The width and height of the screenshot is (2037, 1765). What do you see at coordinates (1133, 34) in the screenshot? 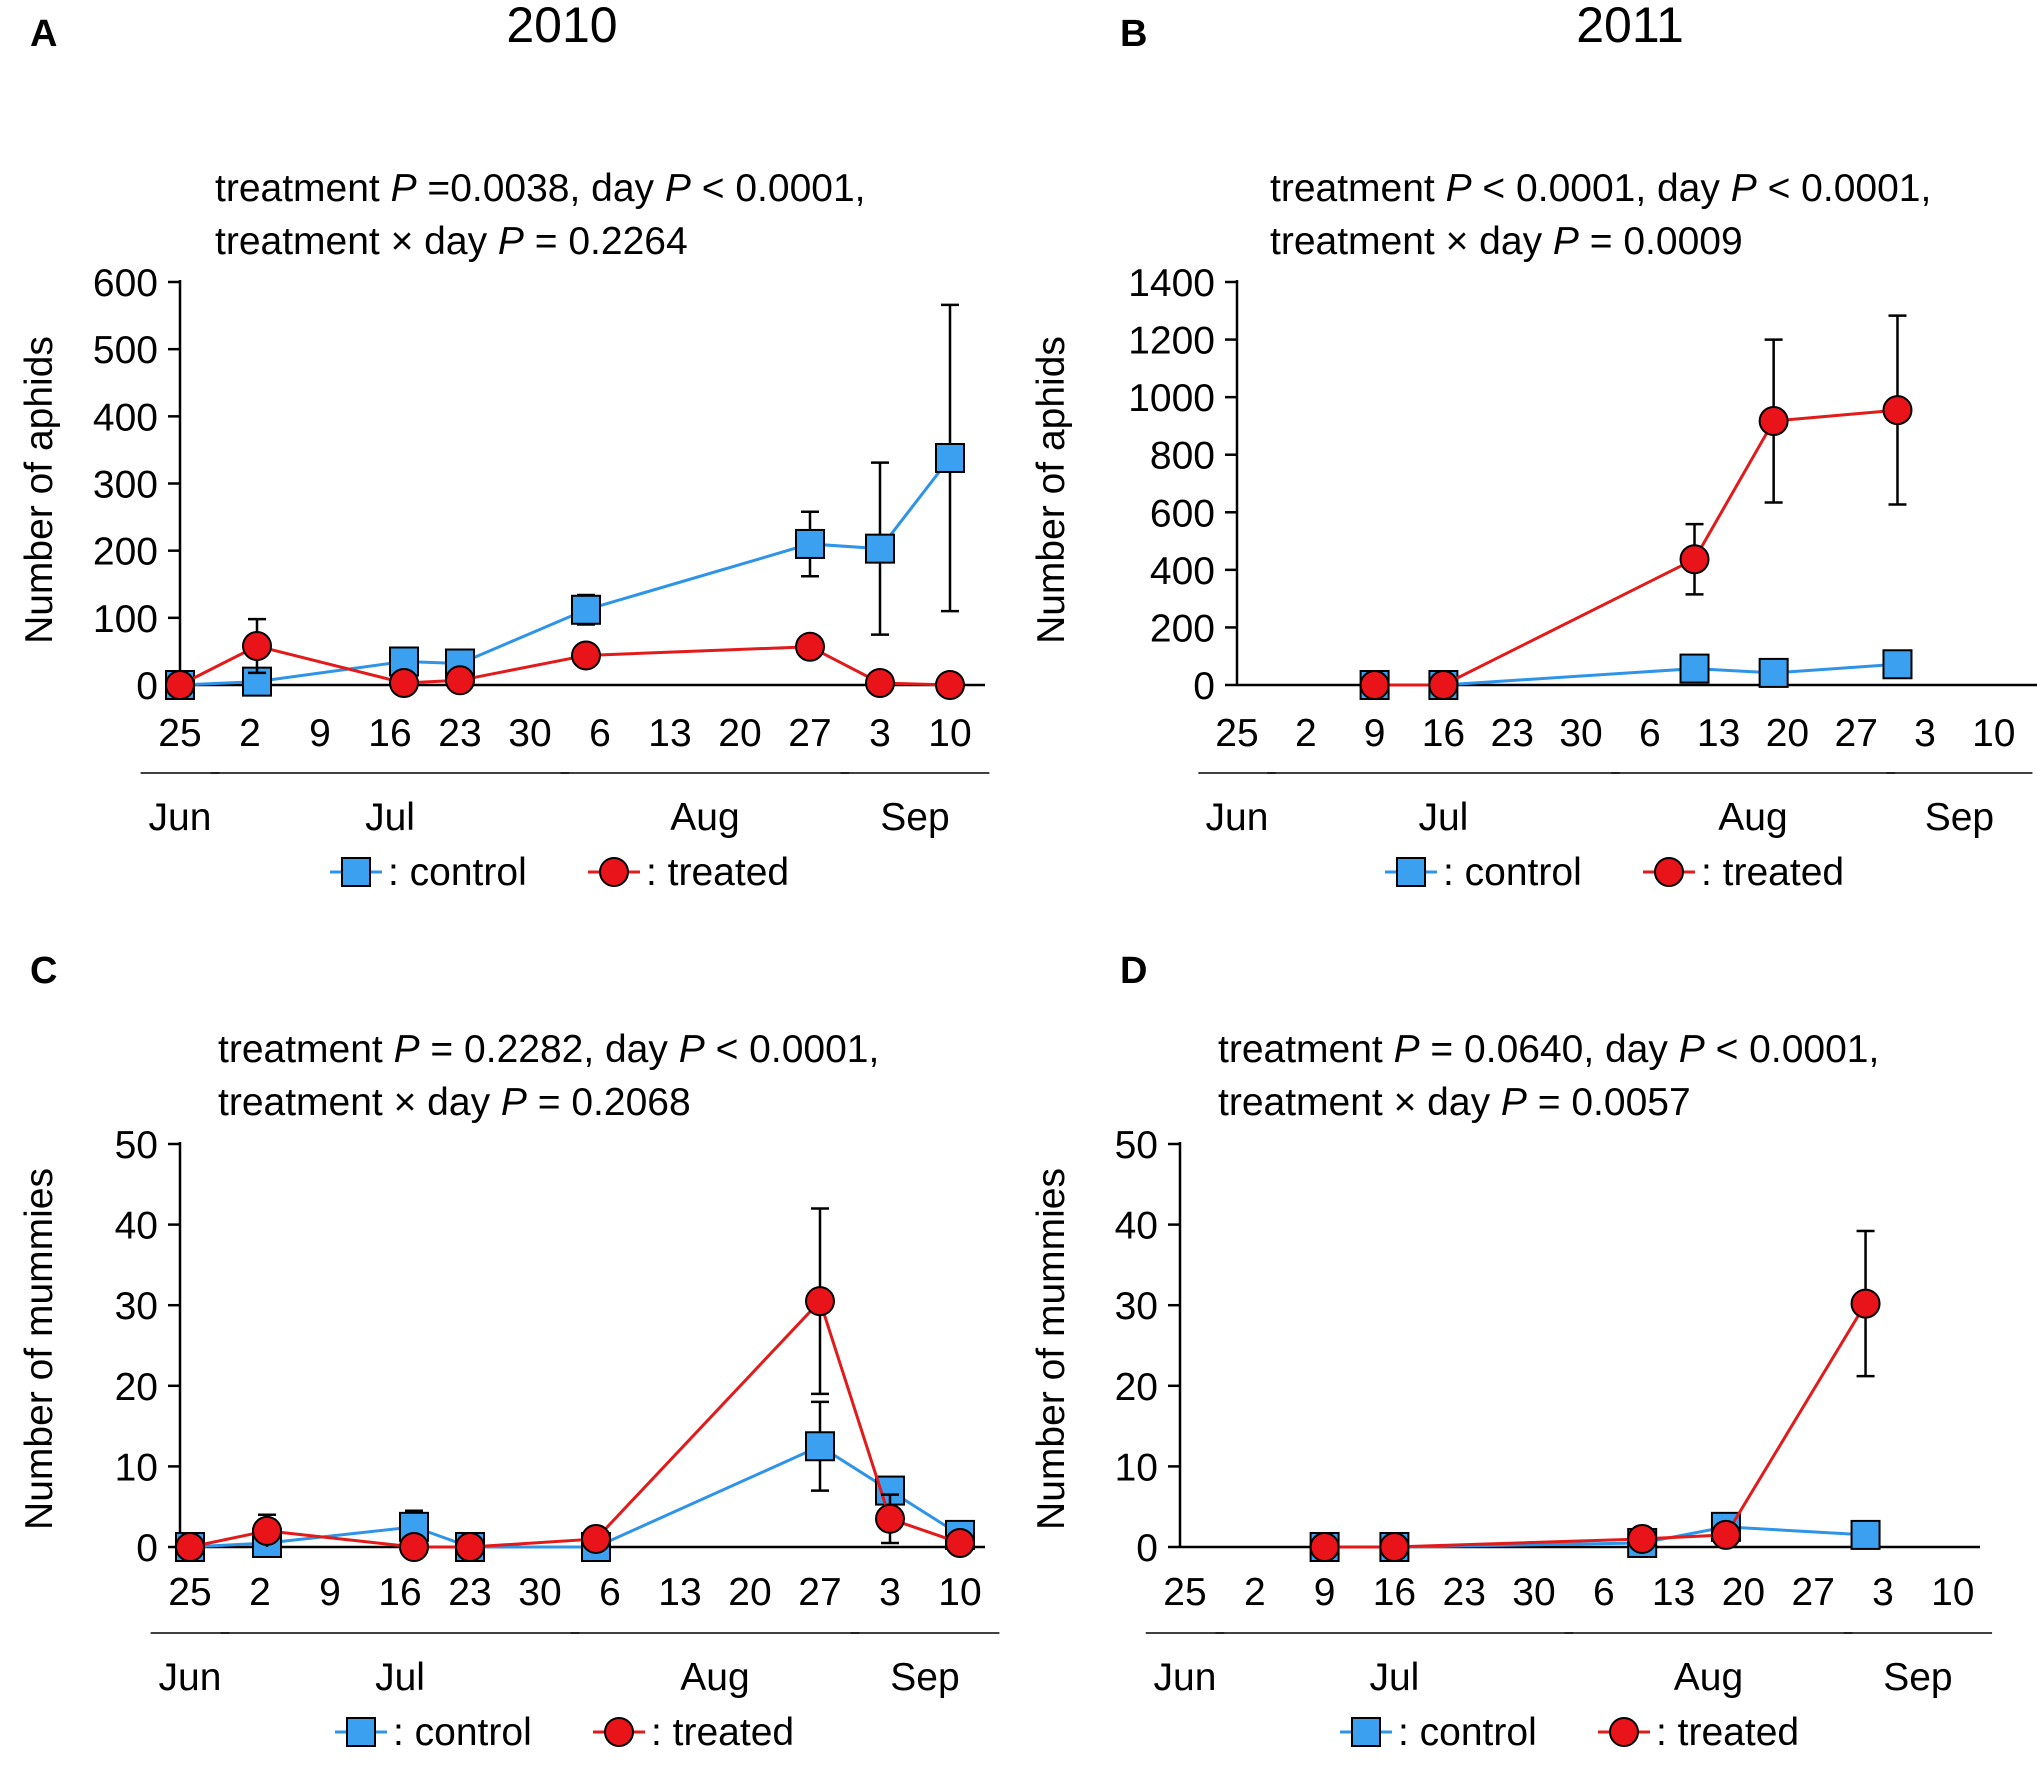
I see `panel-label: B` at bounding box center [1133, 34].